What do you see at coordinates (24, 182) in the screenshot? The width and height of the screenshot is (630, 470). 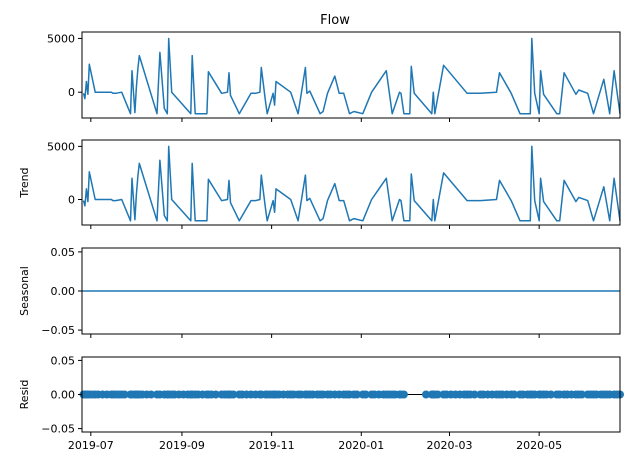 I see `y-axis-label: Trend` at bounding box center [24, 182].